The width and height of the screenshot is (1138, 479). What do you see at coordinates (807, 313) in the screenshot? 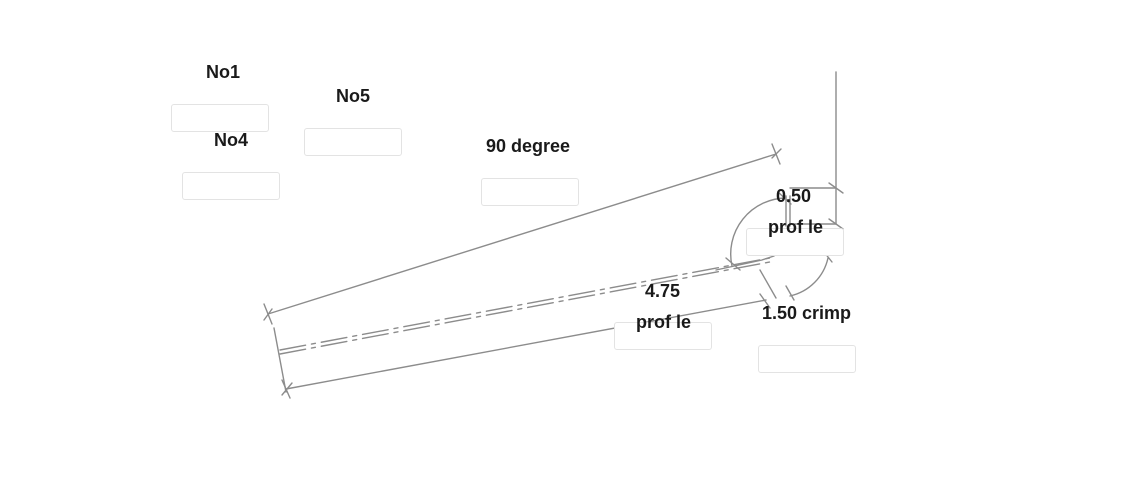
I see `label-crimp: 1.50 crimp` at bounding box center [807, 313].